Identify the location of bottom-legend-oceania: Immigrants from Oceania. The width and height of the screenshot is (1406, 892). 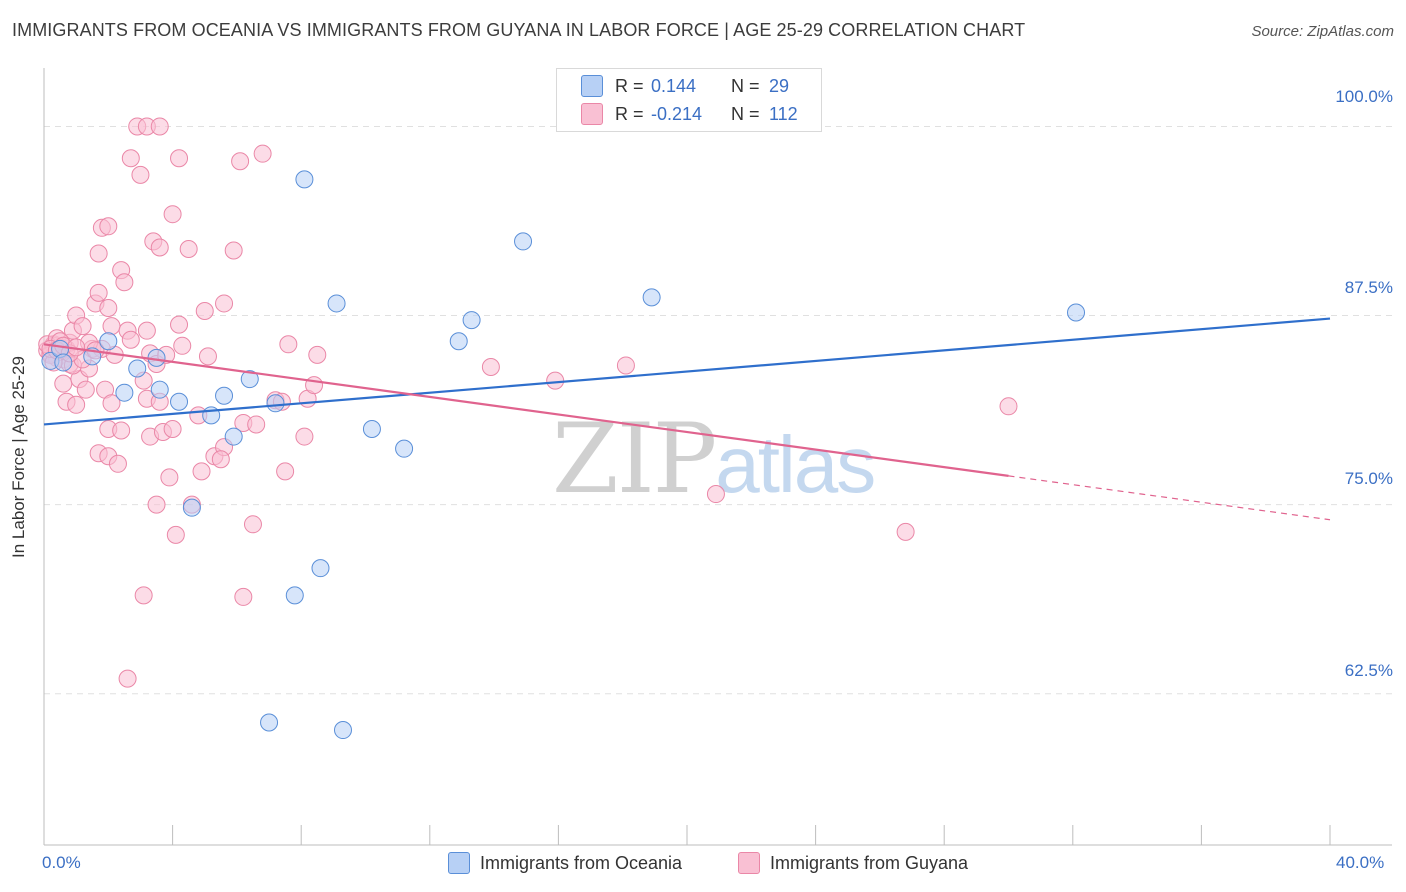
(565, 863).